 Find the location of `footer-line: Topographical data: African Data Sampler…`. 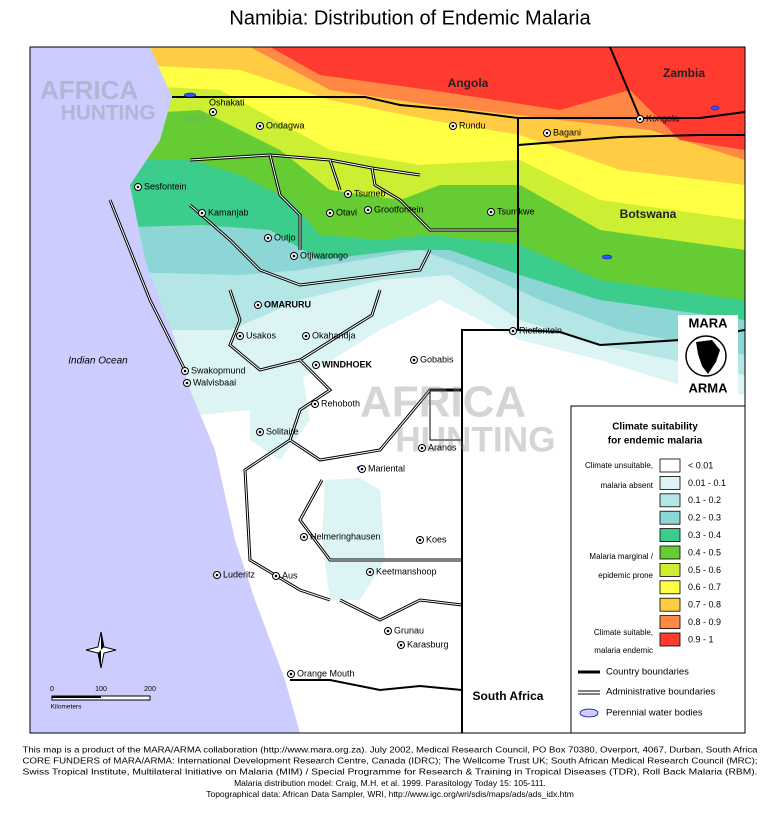

footer-line: Topographical data: African Data Sampler… is located at coordinates (390, 794).